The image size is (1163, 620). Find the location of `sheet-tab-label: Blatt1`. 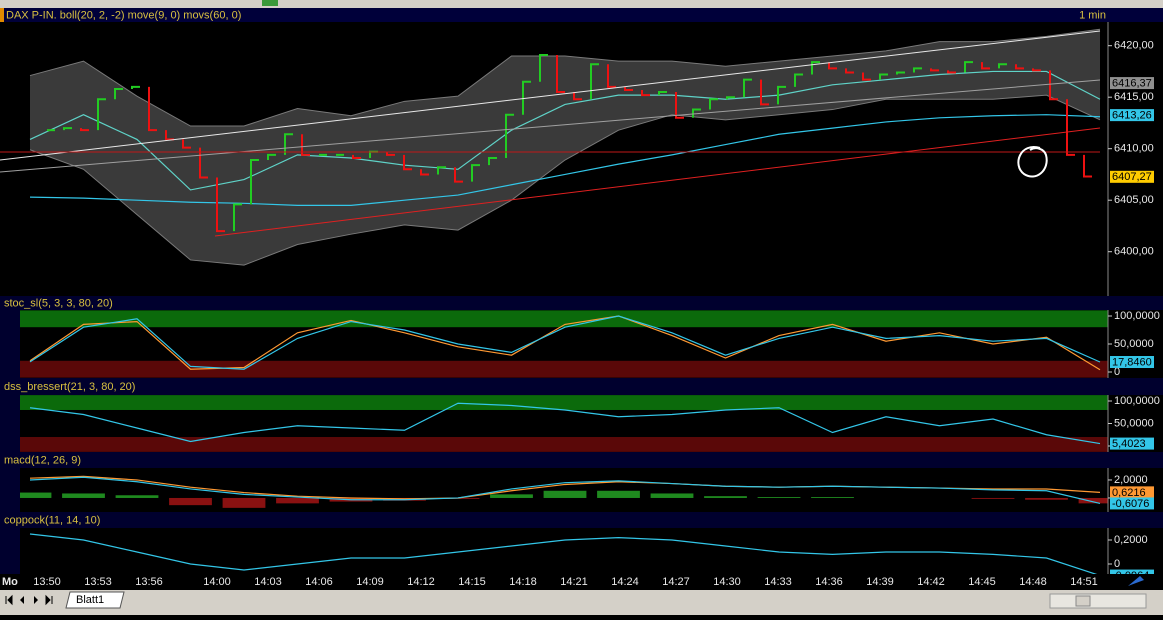

sheet-tab-label: Blatt1 is located at coordinates (90, 600).